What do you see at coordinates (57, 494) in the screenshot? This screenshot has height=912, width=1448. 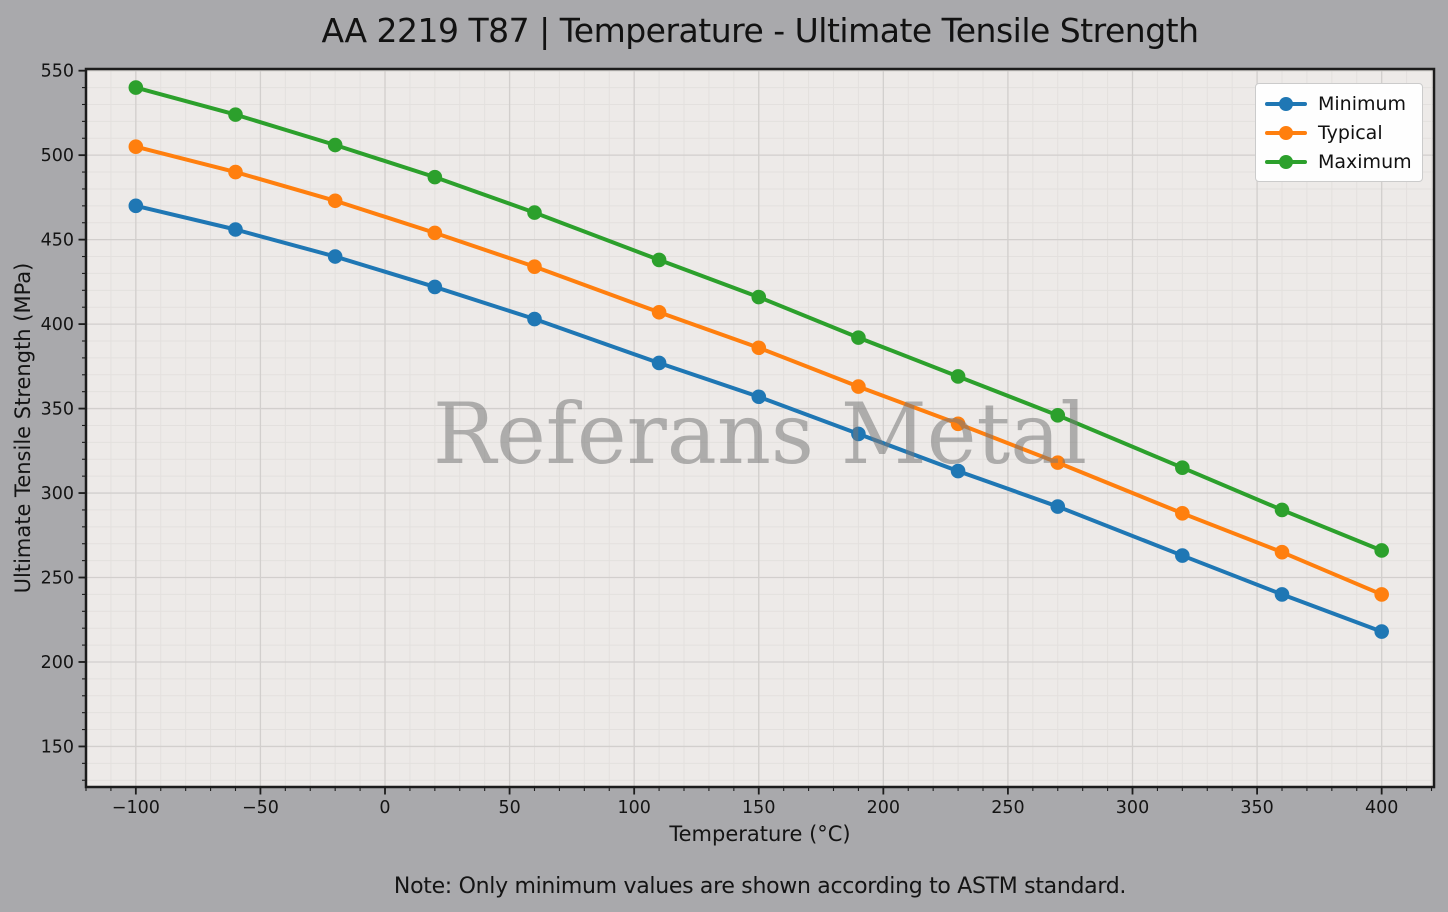 I see `y-tick-label: 300` at bounding box center [57, 494].